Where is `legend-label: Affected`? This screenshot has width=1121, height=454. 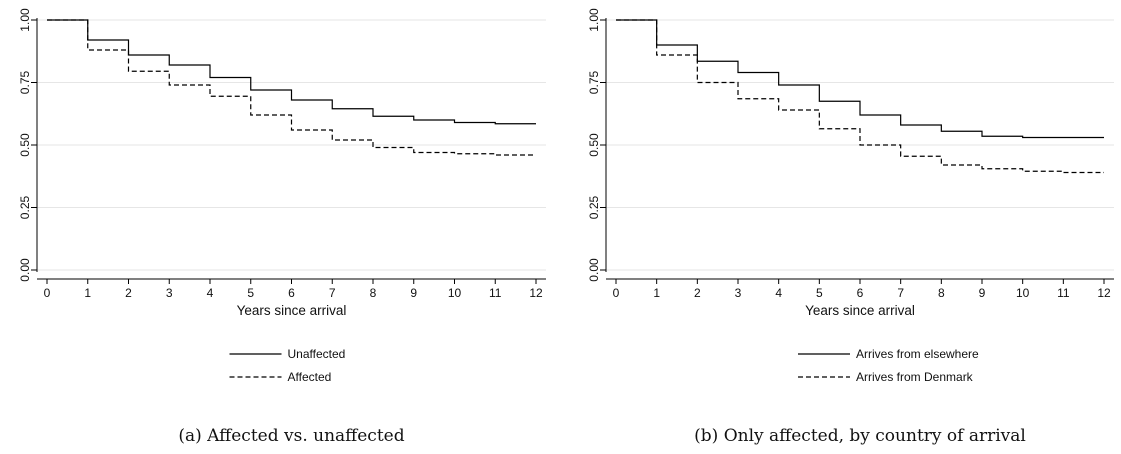
legend-label: Affected is located at coordinates (310, 377).